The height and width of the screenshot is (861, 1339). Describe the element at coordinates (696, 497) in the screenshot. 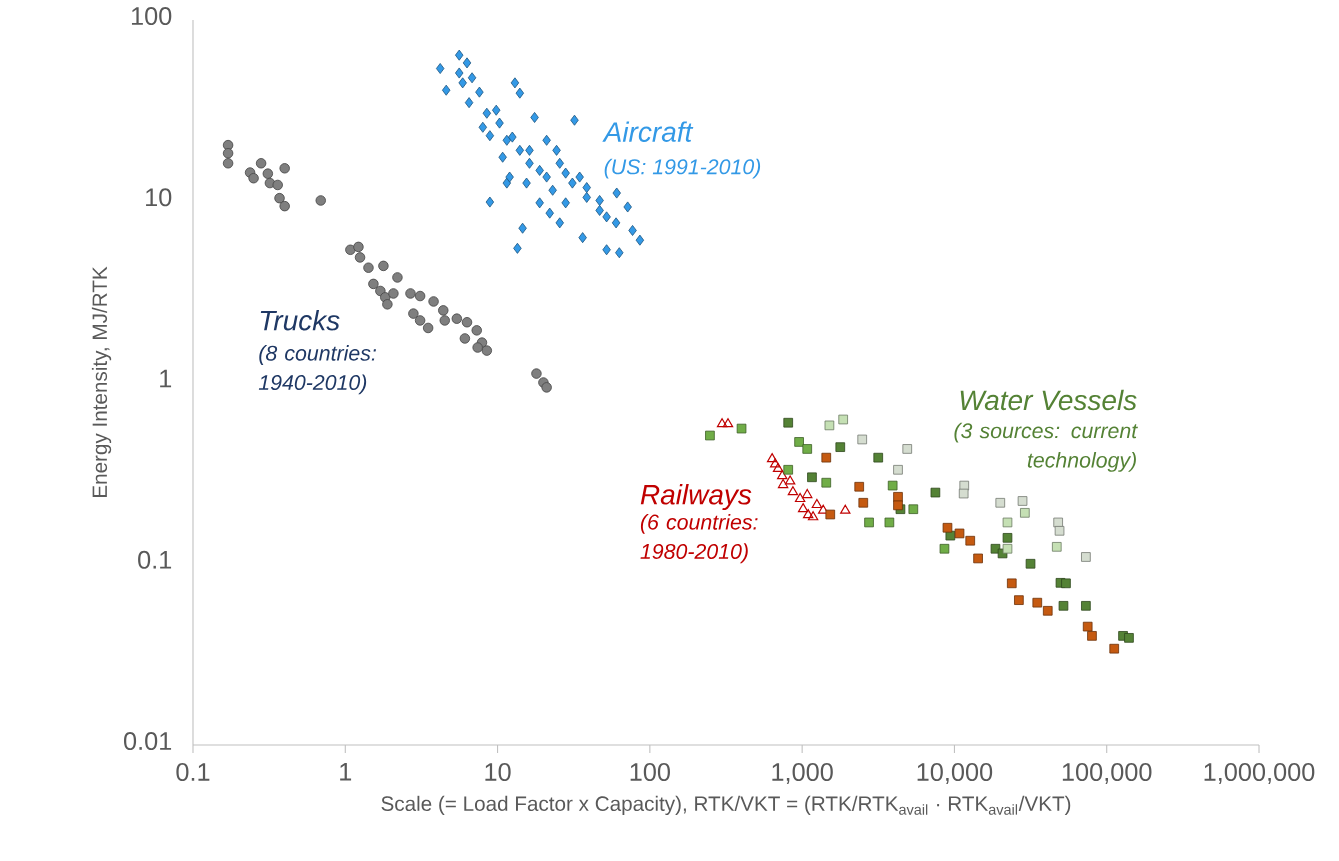

I see `annotation: Railways` at that location.